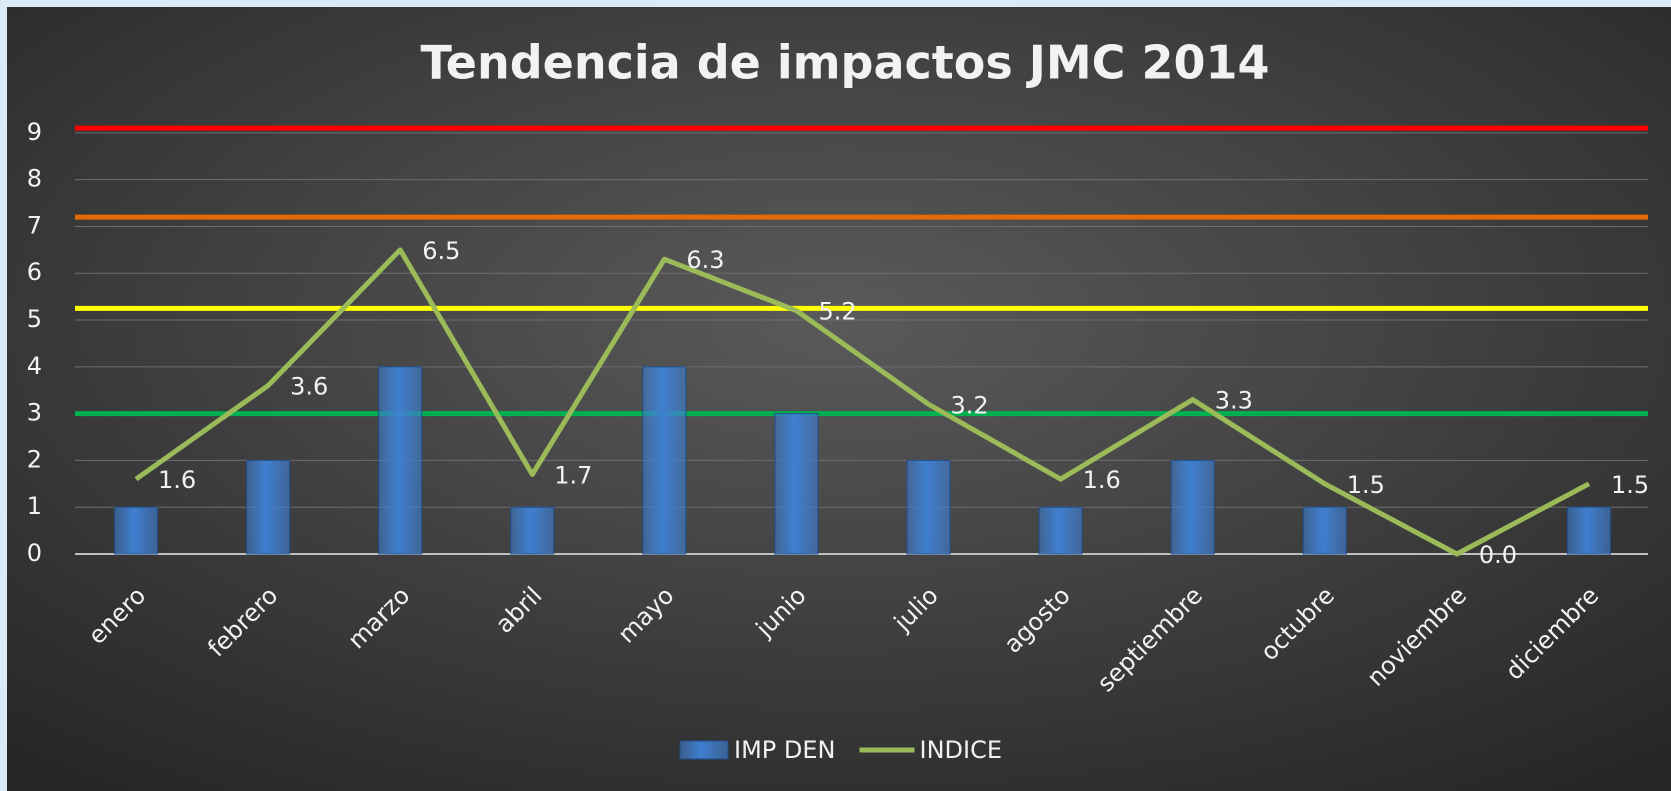  Describe the element at coordinates (970, 405) in the screenshot. I see `data-label: 3.2` at that location.